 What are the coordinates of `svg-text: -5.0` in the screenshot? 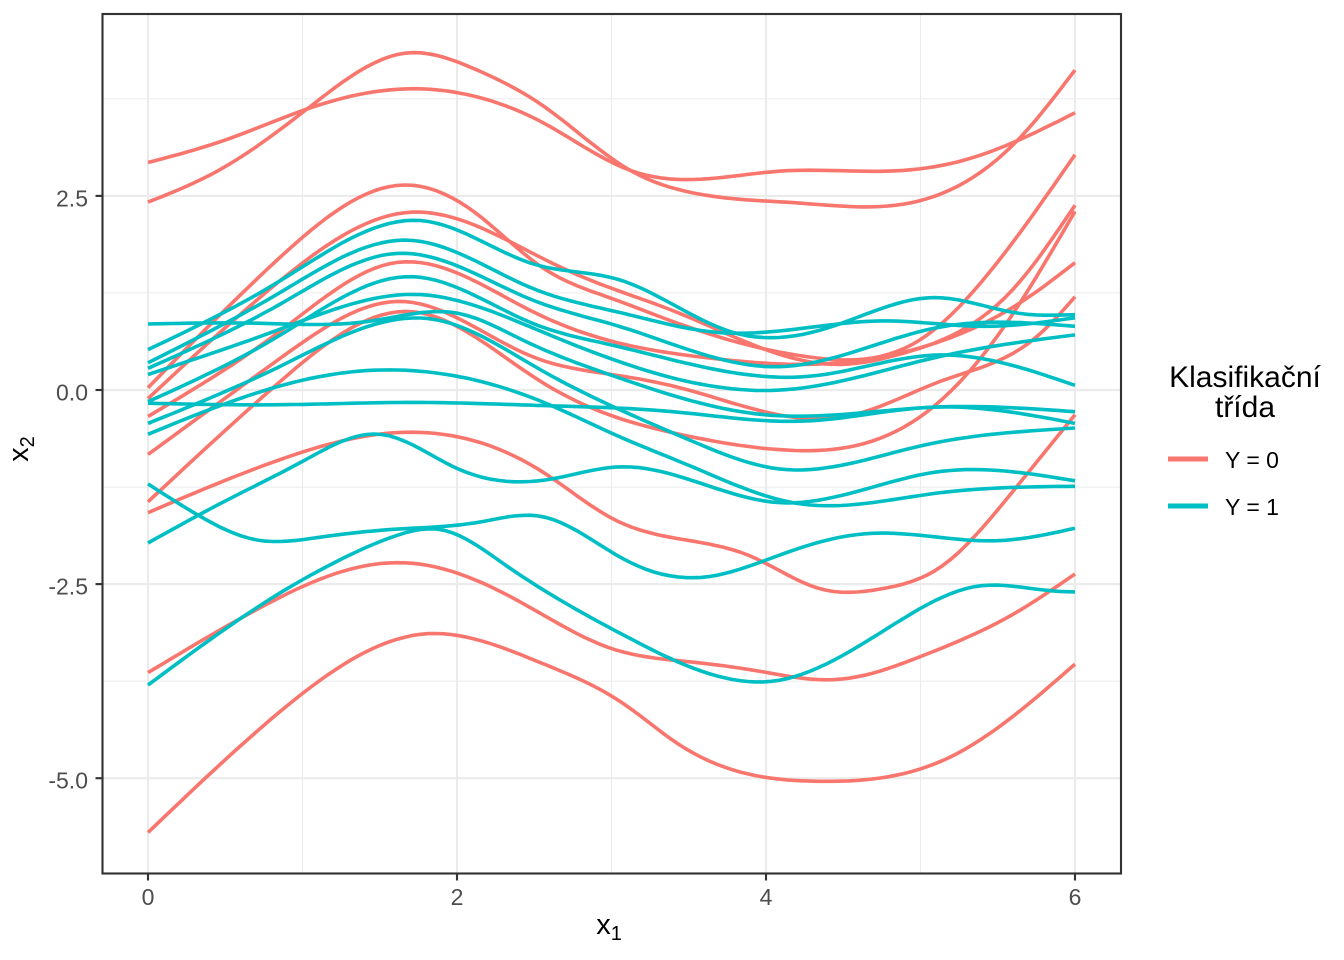 It's located at (68, 781).